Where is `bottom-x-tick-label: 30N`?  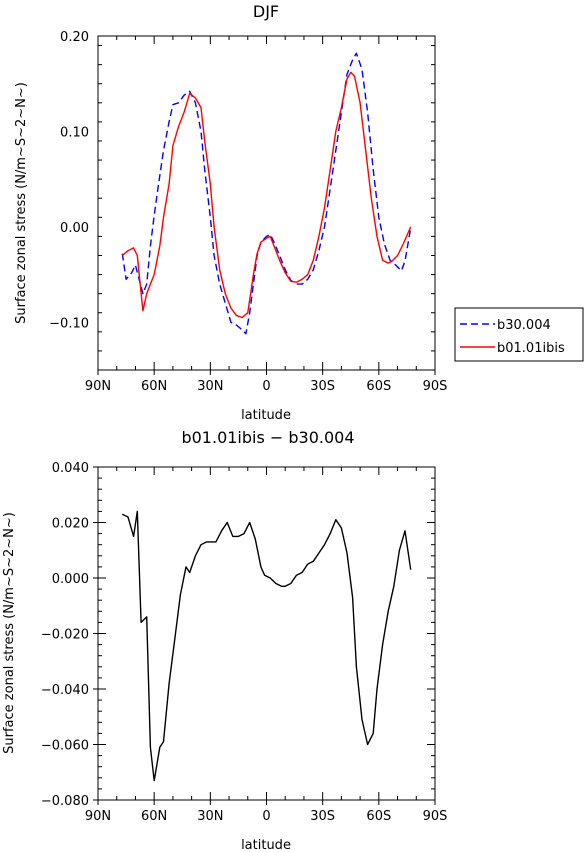 bottom-x-tick-label: 30N is located at coordinates (210, 816).